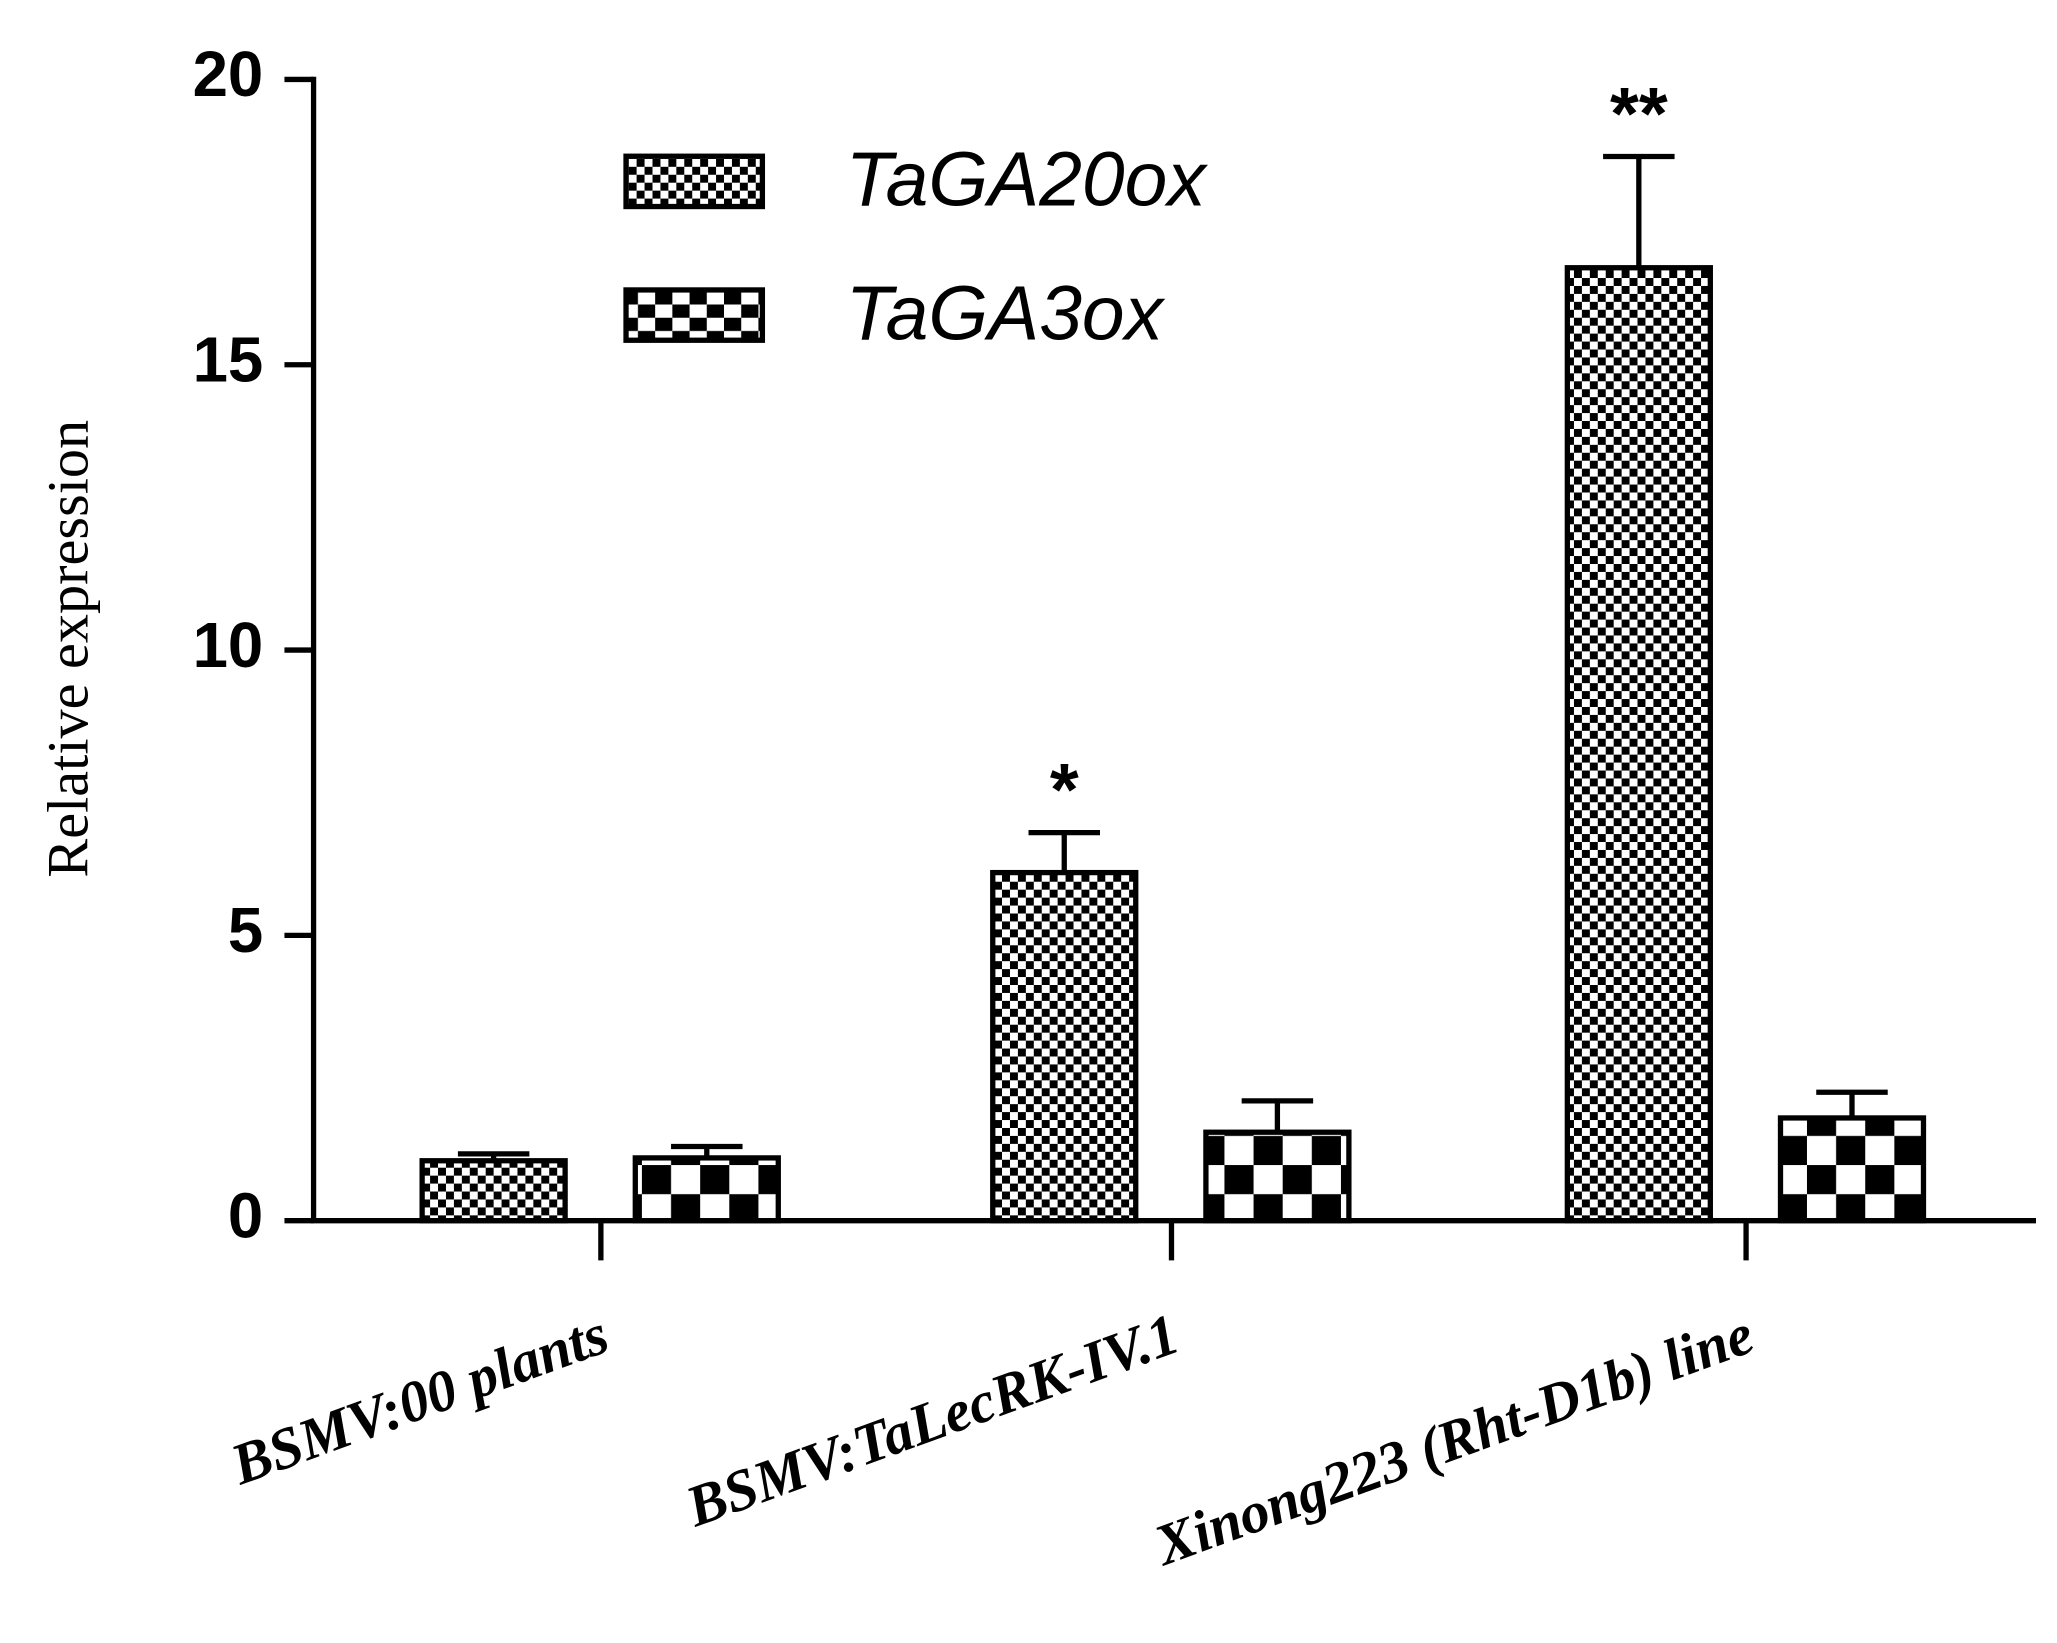  Describe the element at coordinates (245, 1215) in the screenshot. I see `y-tick-label: 0` at that location.